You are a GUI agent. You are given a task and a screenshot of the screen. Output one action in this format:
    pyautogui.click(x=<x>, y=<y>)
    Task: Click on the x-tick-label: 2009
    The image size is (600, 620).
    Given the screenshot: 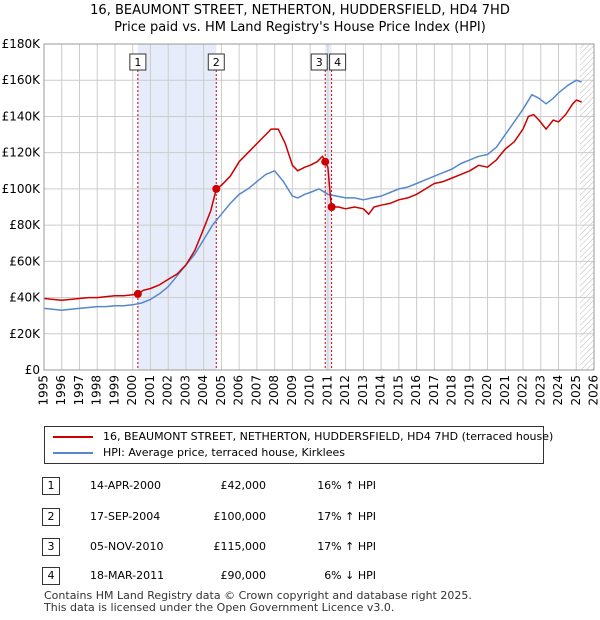 What is the action you would take?
    pyautogui.click(x=292, y=390)
    